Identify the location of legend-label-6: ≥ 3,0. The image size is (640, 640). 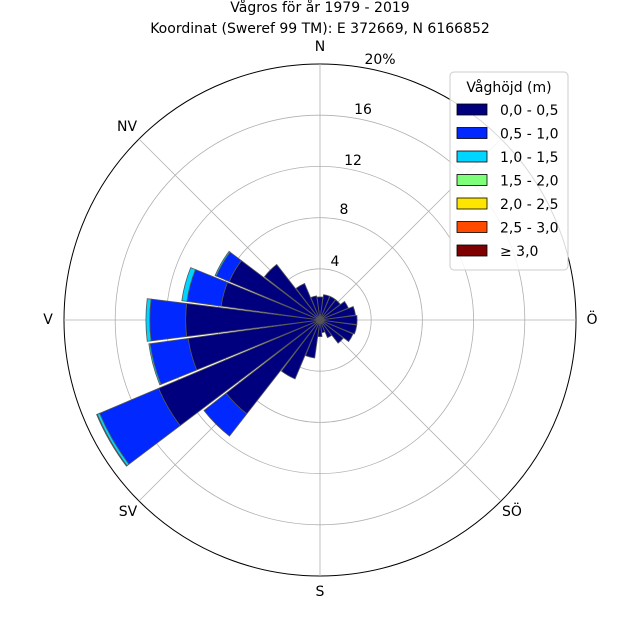
(519, 252).